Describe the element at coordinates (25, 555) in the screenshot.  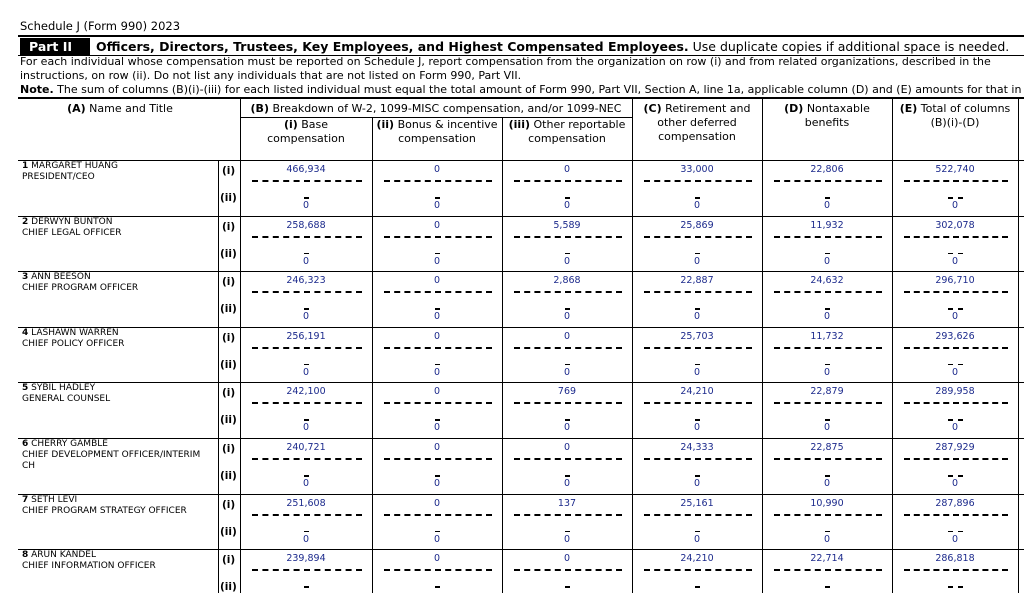
I see `person-number: 8` at that location.